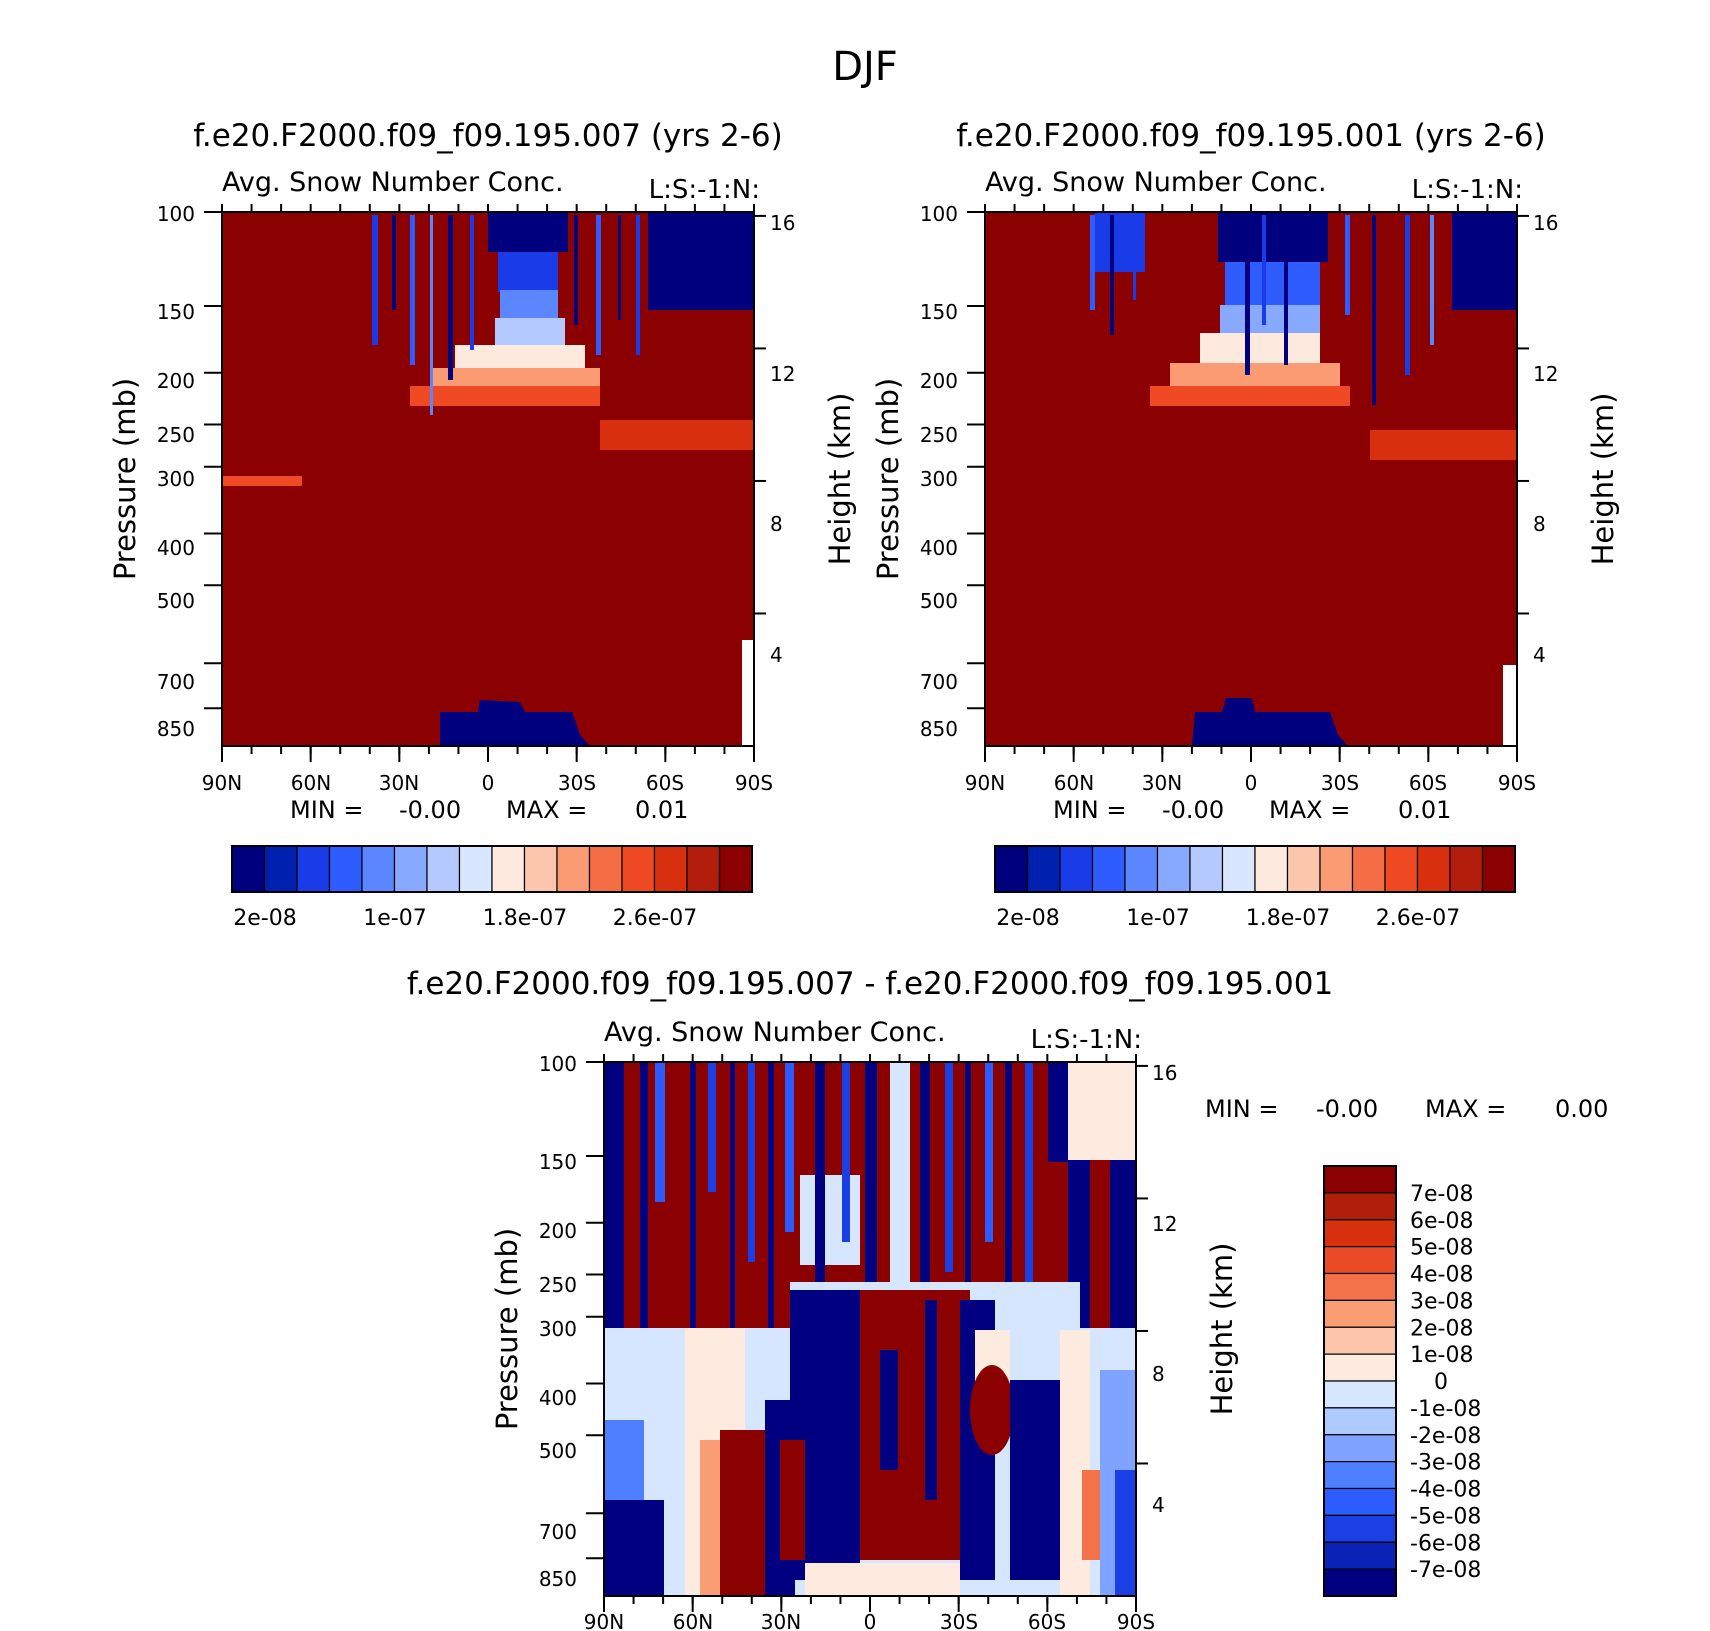 Image resolution: width=1710 pixels, height=1631 pixels. What do you see at coordinates (939, 479) in the screenshot?
I see `y-tick-label: 300` at bounding box center [939, 479].